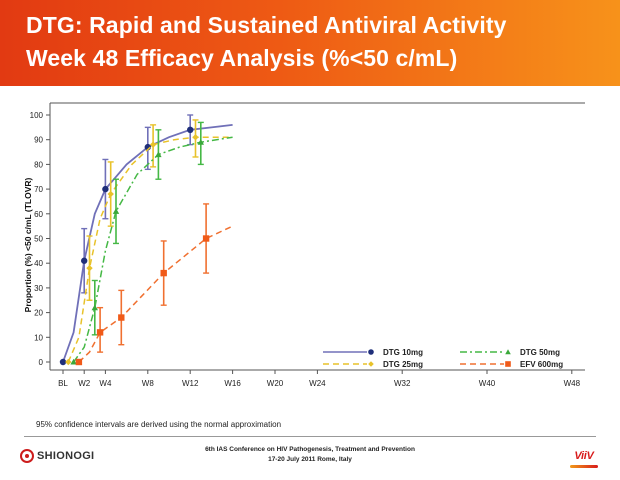 Image resolution: width=620 pixels, height=480 pixels. What do you see at coordinates (317, 383) in the screenshot?
I see `x-tick-label: W24` at bounding box center [317, 383].